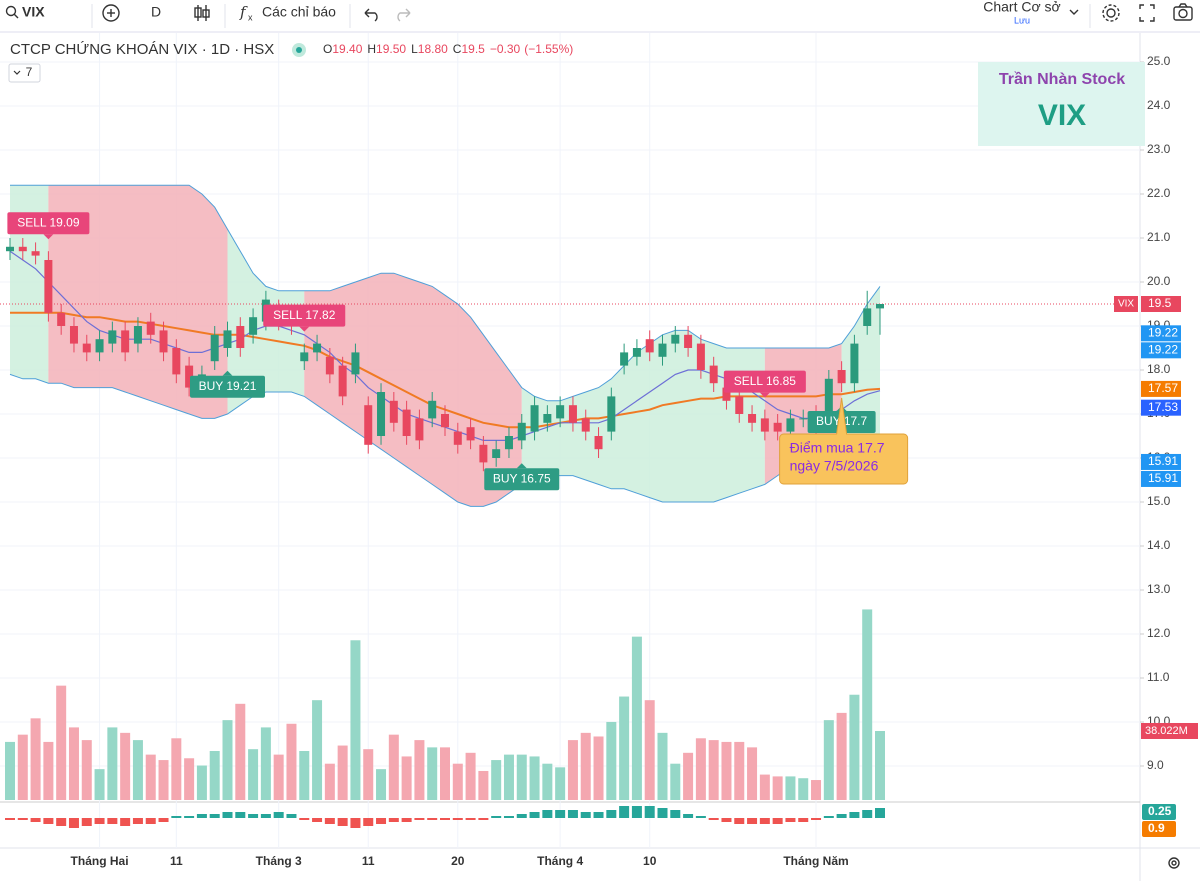 The height and width of the screenshot is (881, 1200). Describe the element at coordinates (834, 466) in the screenshot. I see `callout-text: ngày 7/5/2026` at that location.